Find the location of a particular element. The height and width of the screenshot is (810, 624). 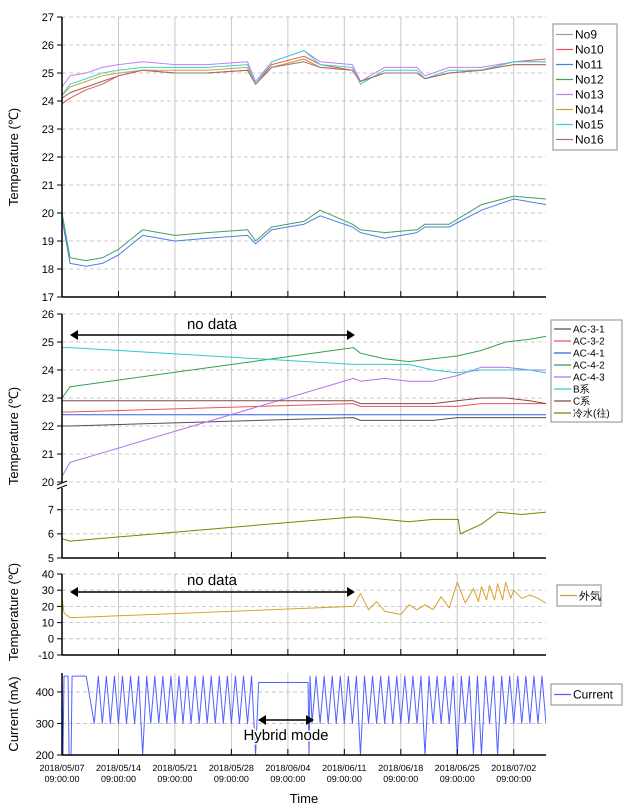

legend-label: C系 is located at coordinates (581, 402).